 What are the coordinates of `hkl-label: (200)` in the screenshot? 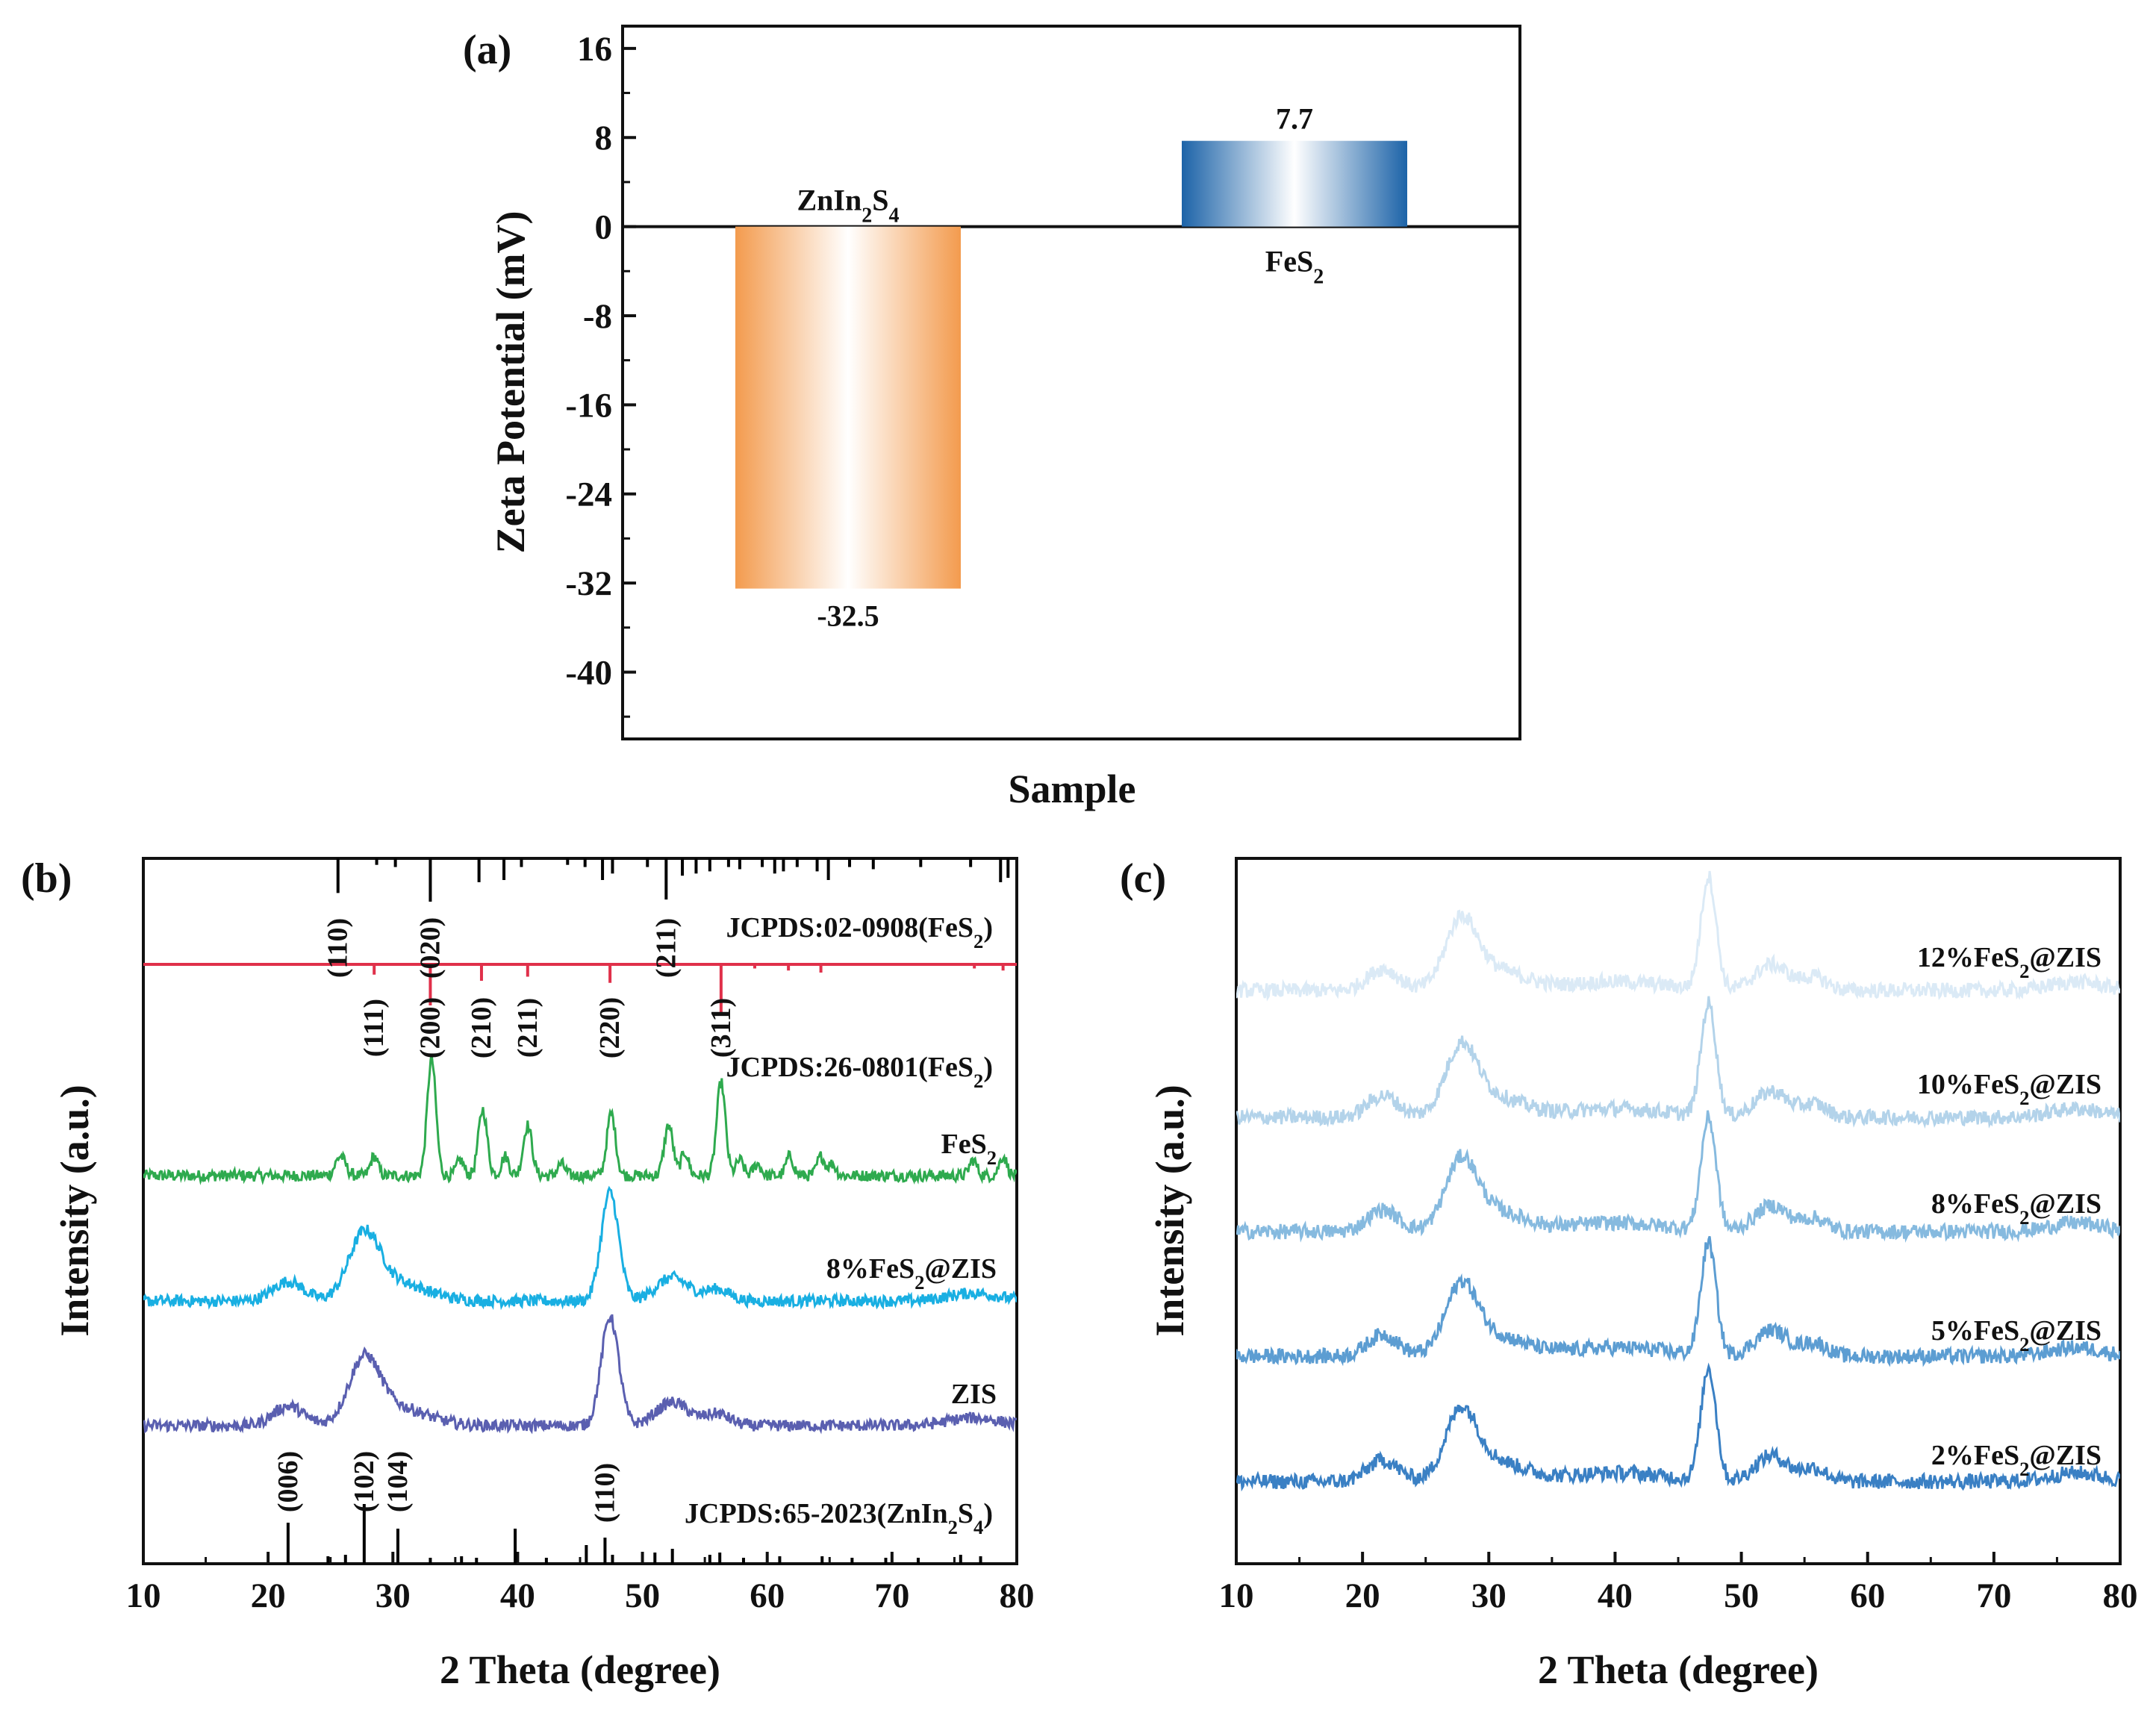 It's located at (430, 1027).